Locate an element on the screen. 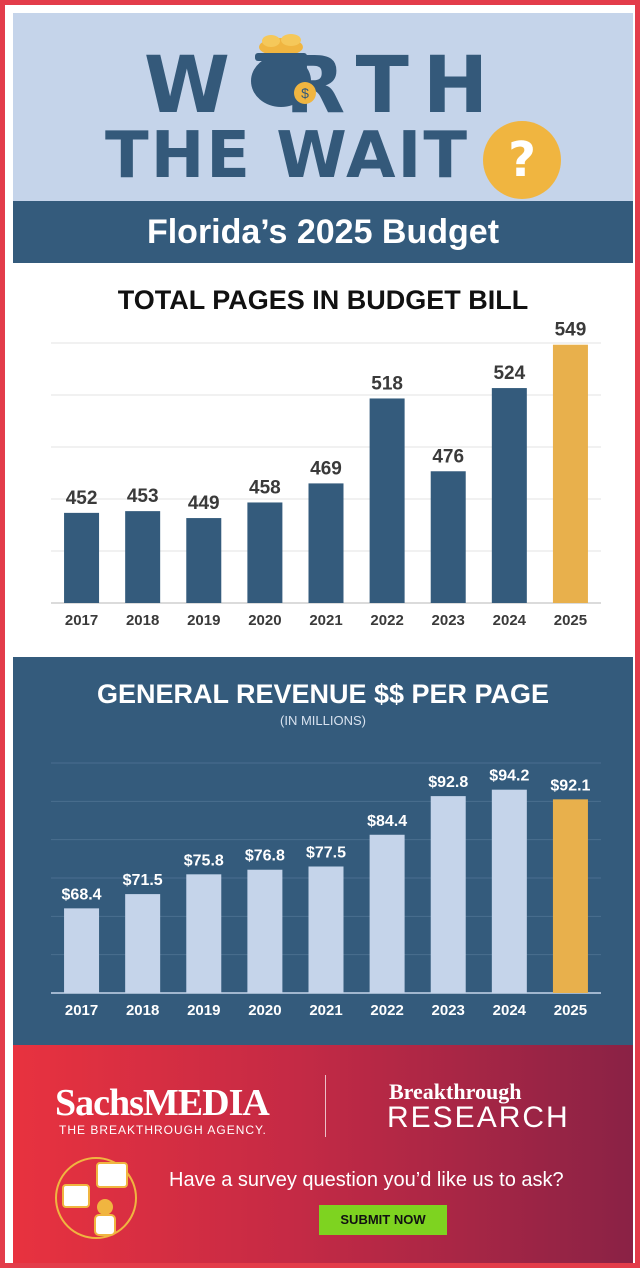 Image resolution: width=640 pixels, height=1268 pixels. data-label-2021: $77.5 is located at coordinates (326, 853).